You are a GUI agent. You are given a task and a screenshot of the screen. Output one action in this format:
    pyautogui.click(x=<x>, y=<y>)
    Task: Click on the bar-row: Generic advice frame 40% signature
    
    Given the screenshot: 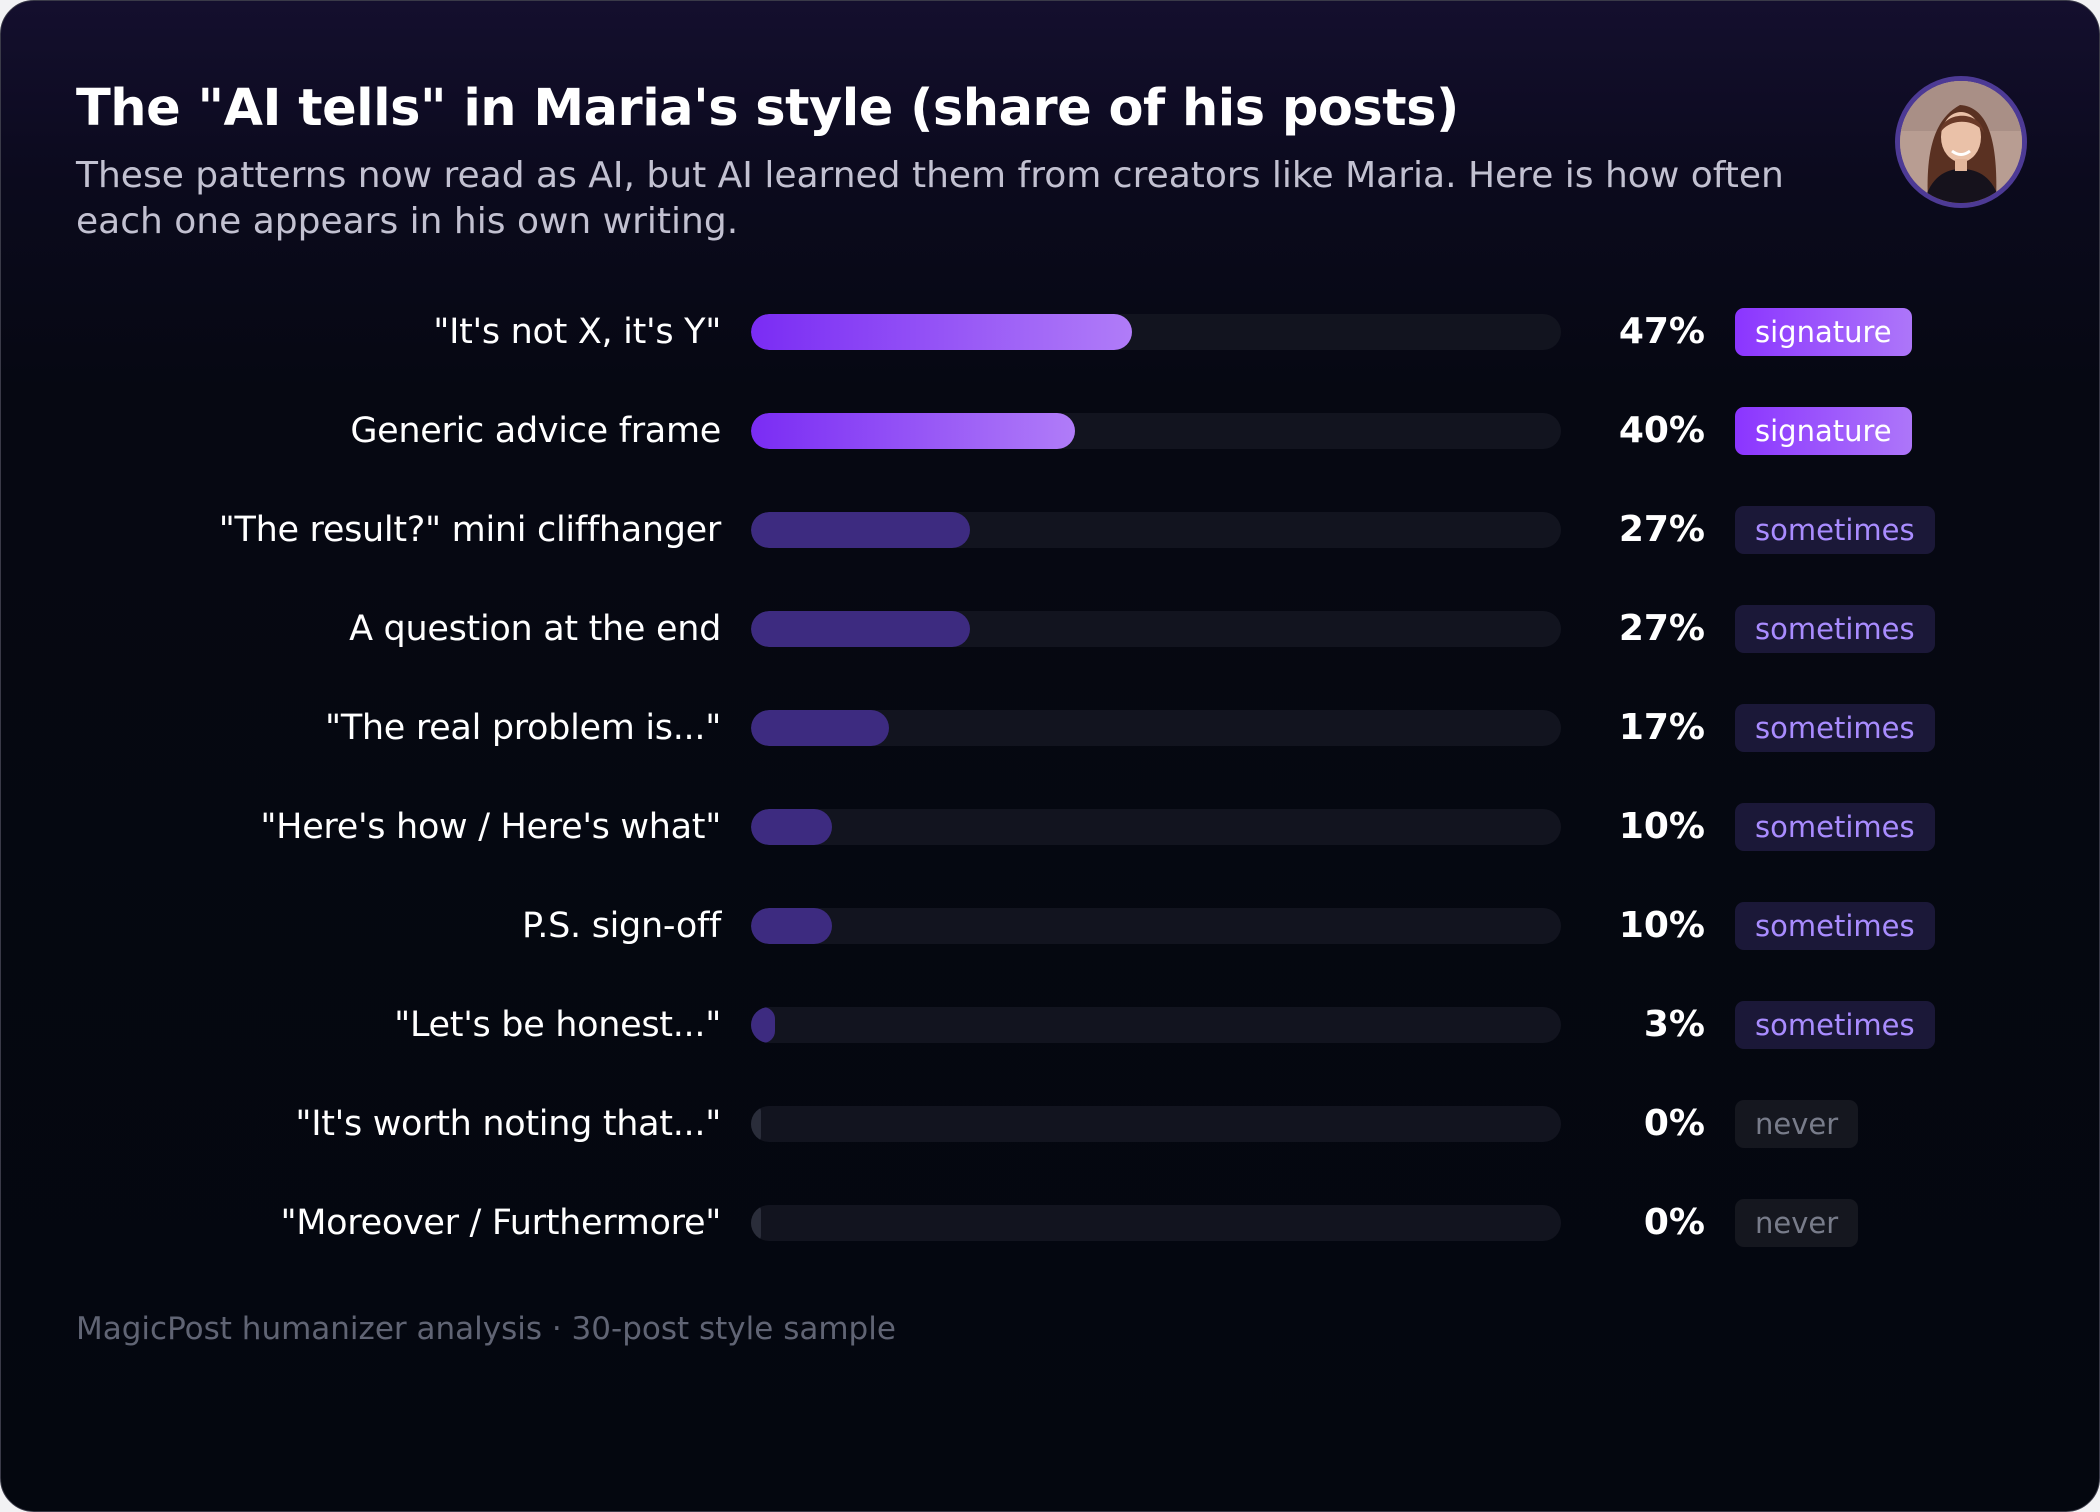 What is the action you would take?
    pyautogui.click(x=1050, y=431)
    